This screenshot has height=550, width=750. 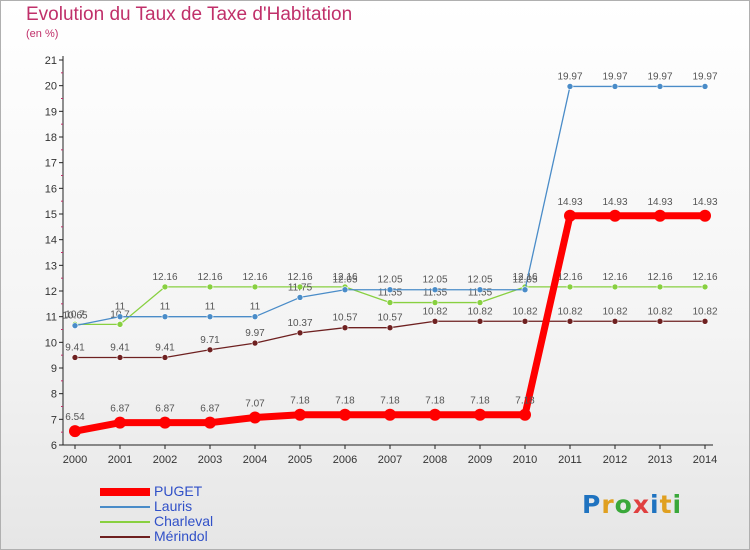 What do you see at coordinates (255, 460) in the screenshot?
I see `x-tick-label: 2004` at bounding box center [255, 460].